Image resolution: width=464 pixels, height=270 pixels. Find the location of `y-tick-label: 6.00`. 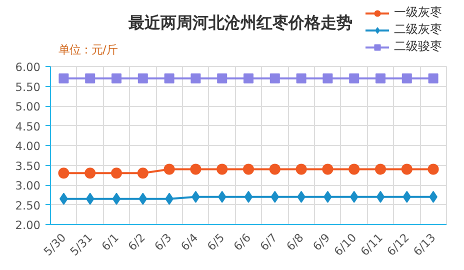

y-tick-label: 6.00 is located at coordinates (28, 67).